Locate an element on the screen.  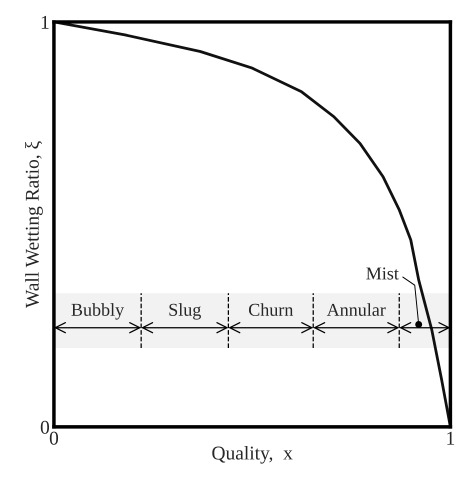
band-label: Churn is located at coordinates (271, 309).